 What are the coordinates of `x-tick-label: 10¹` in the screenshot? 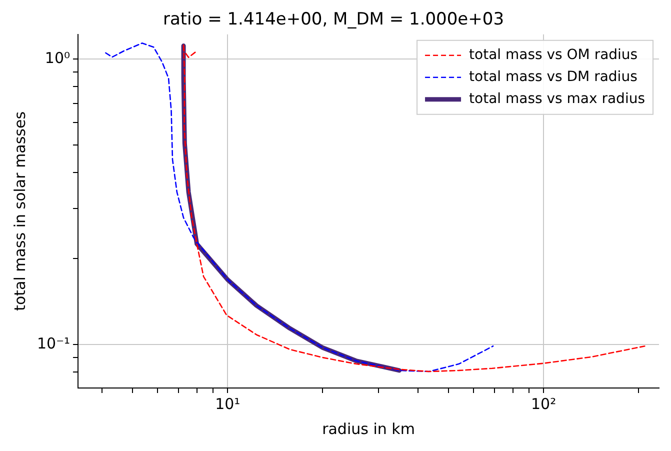 It's located at (227, 403).